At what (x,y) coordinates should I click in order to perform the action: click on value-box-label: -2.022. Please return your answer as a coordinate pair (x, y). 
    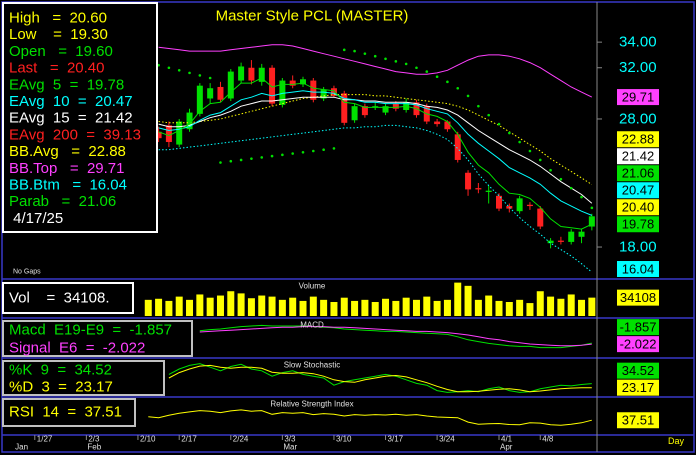
    Looking at the image, I should click on (638, 344).